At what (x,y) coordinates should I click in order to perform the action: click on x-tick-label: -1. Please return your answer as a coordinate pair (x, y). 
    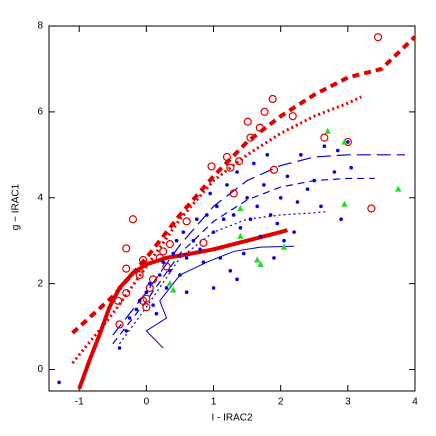
    Looking at the image, I should click on (79, 402).